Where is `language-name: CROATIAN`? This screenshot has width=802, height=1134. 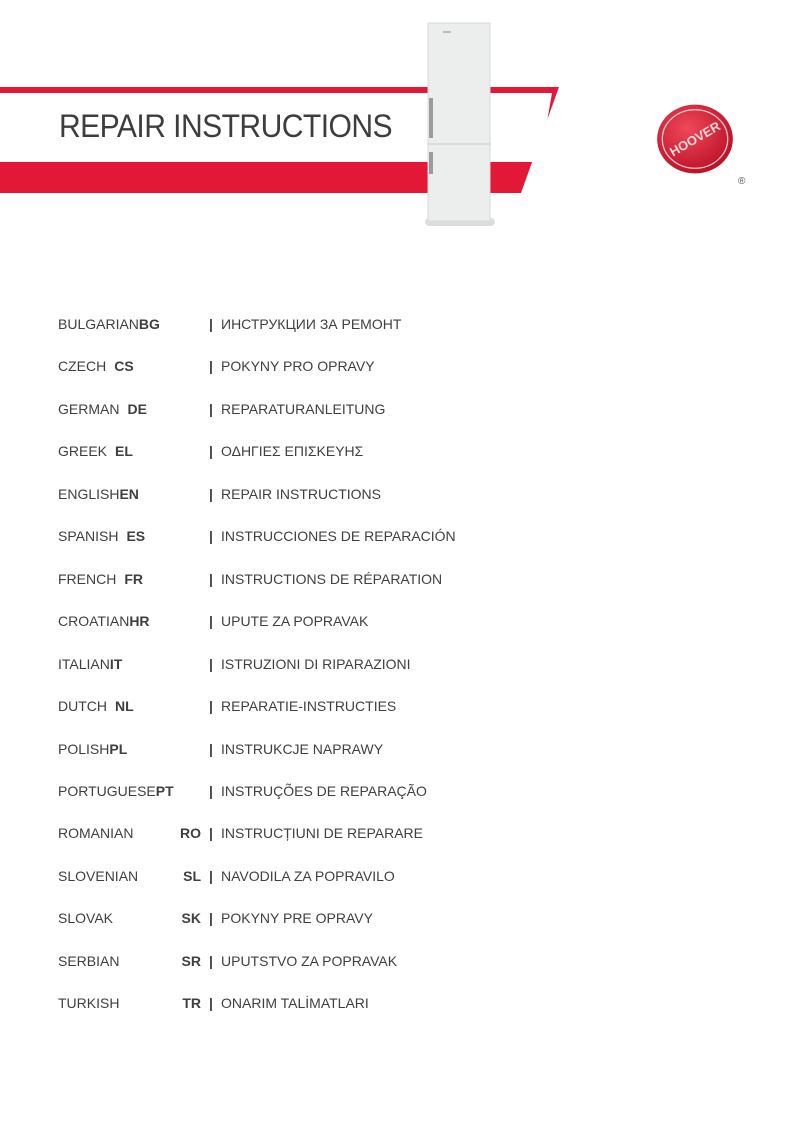
language-name: CROATIAN is located at coordinates (94, 621).